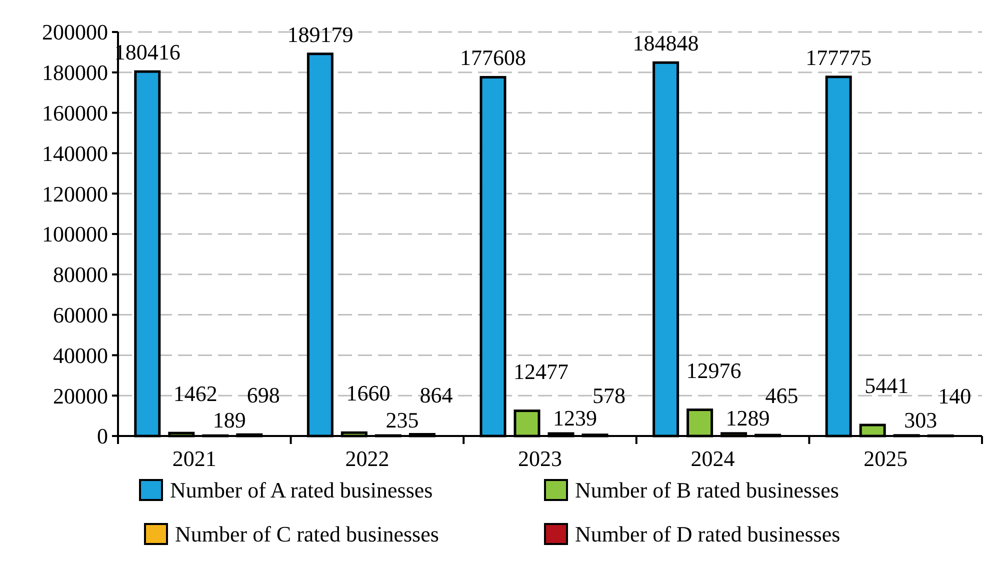 This screenshot has width=990, height=562. I want to click on data-label: 1660, so click(368, 393).